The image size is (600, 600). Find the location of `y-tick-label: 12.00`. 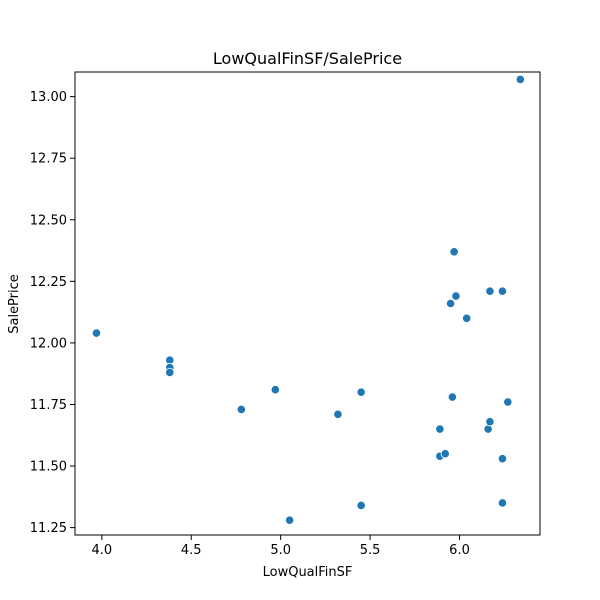

y-tick-label: 12.00 is located at coordinates (48, 343).